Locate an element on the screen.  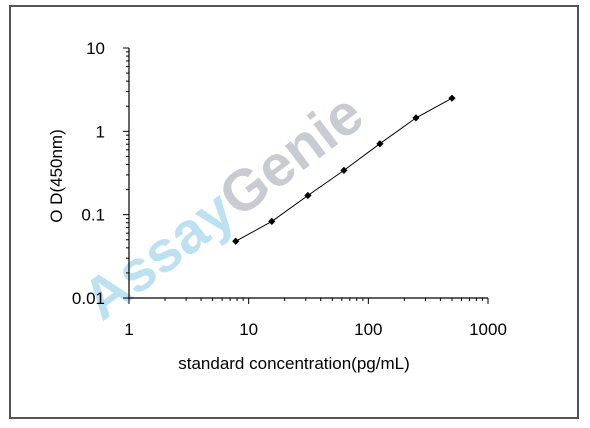
y-tick-label-0.01: 0.01 is located at coordinates (88, 298).